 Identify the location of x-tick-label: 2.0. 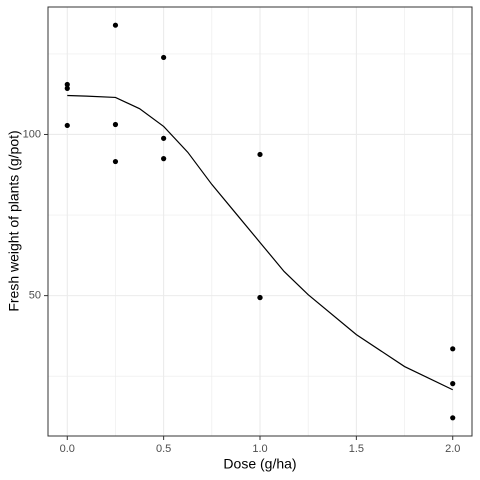
(452, 449).